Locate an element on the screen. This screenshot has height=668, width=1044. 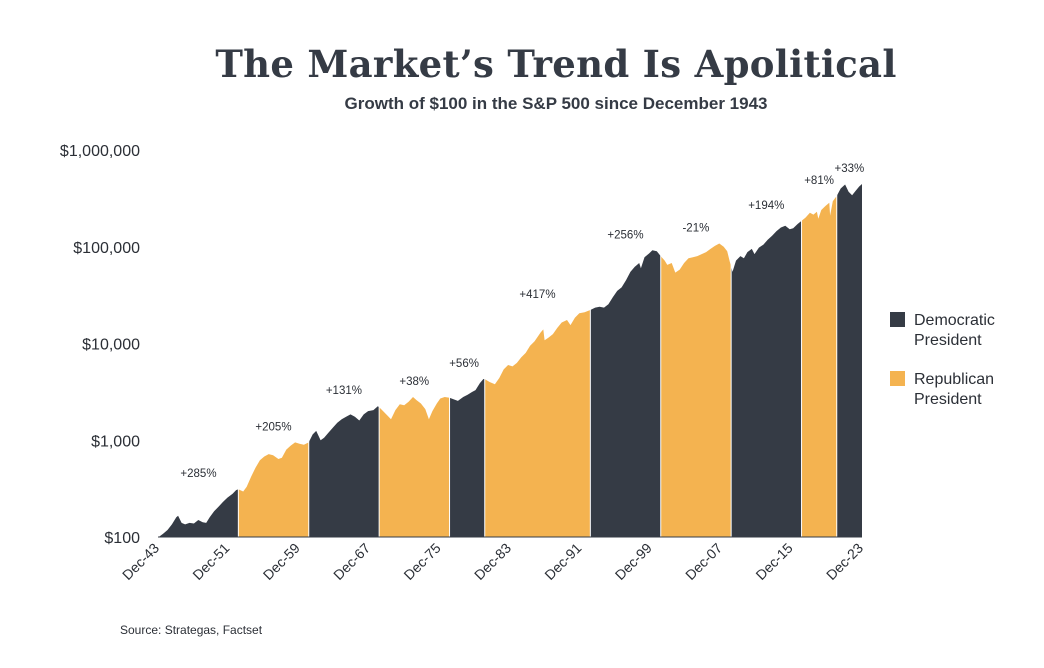
y-tick-label: $10,000 is located at coordinates (111, 345).